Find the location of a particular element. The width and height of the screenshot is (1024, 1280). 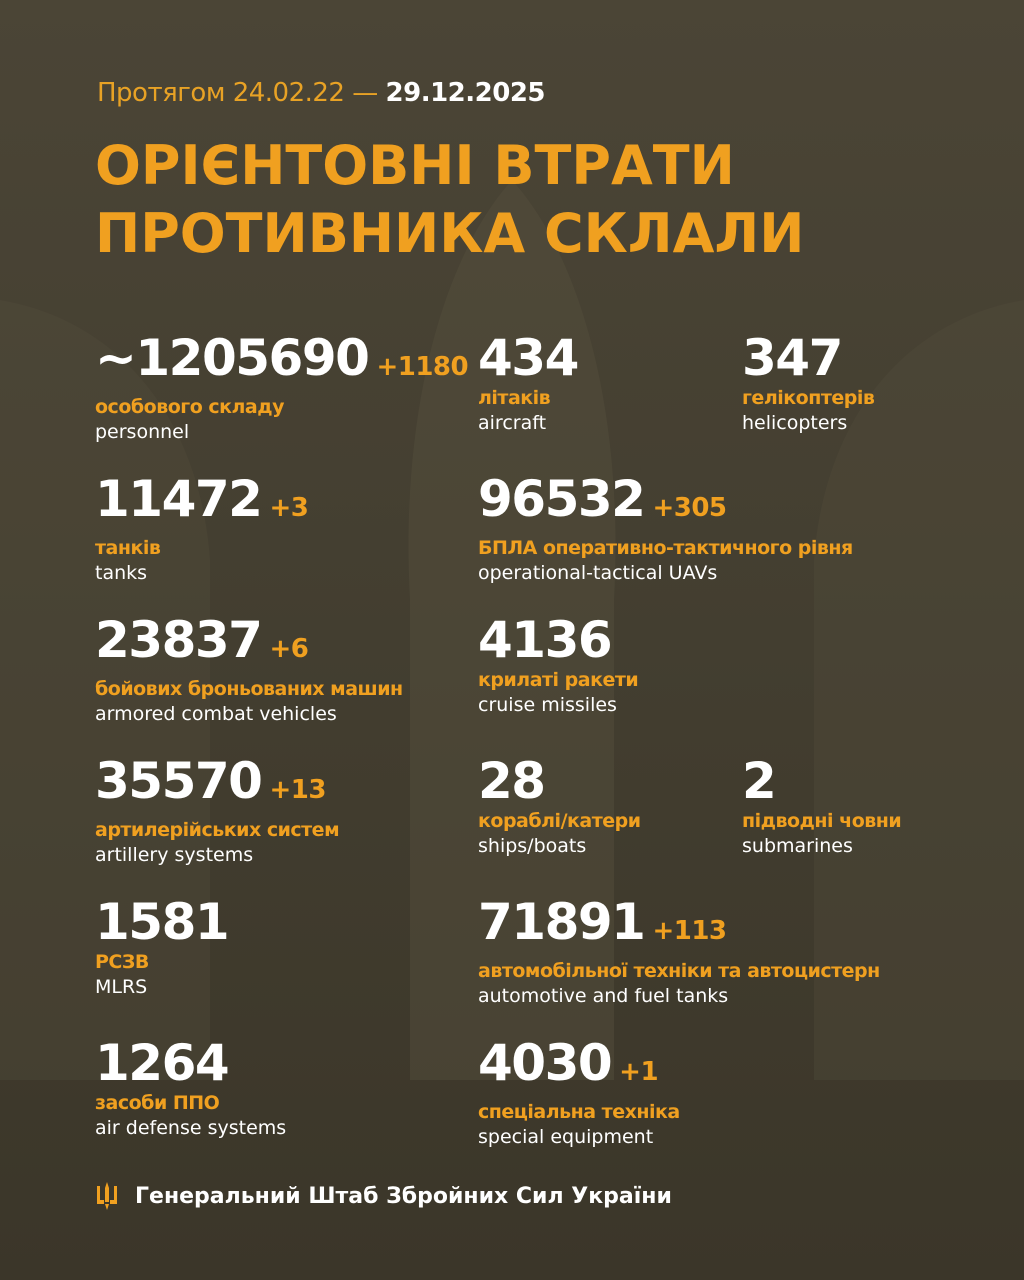

value: 1581 is located at coordinates (162, 922).